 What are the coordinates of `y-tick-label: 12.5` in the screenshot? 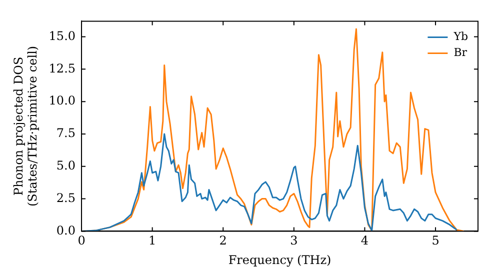 It's located at (62, 68).